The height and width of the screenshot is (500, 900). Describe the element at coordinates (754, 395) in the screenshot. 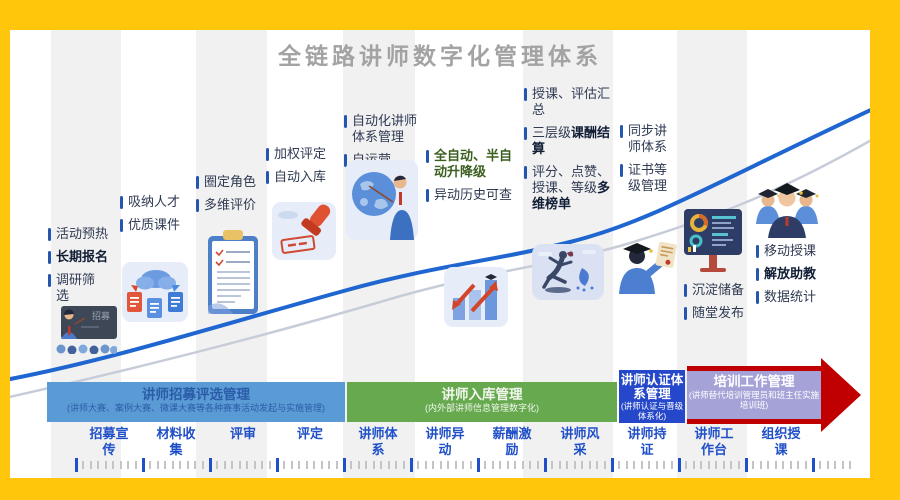

I see `band-training-management: 培训工作管理 (讲师替代培训管理员和班主任实施培训班)` at that location.